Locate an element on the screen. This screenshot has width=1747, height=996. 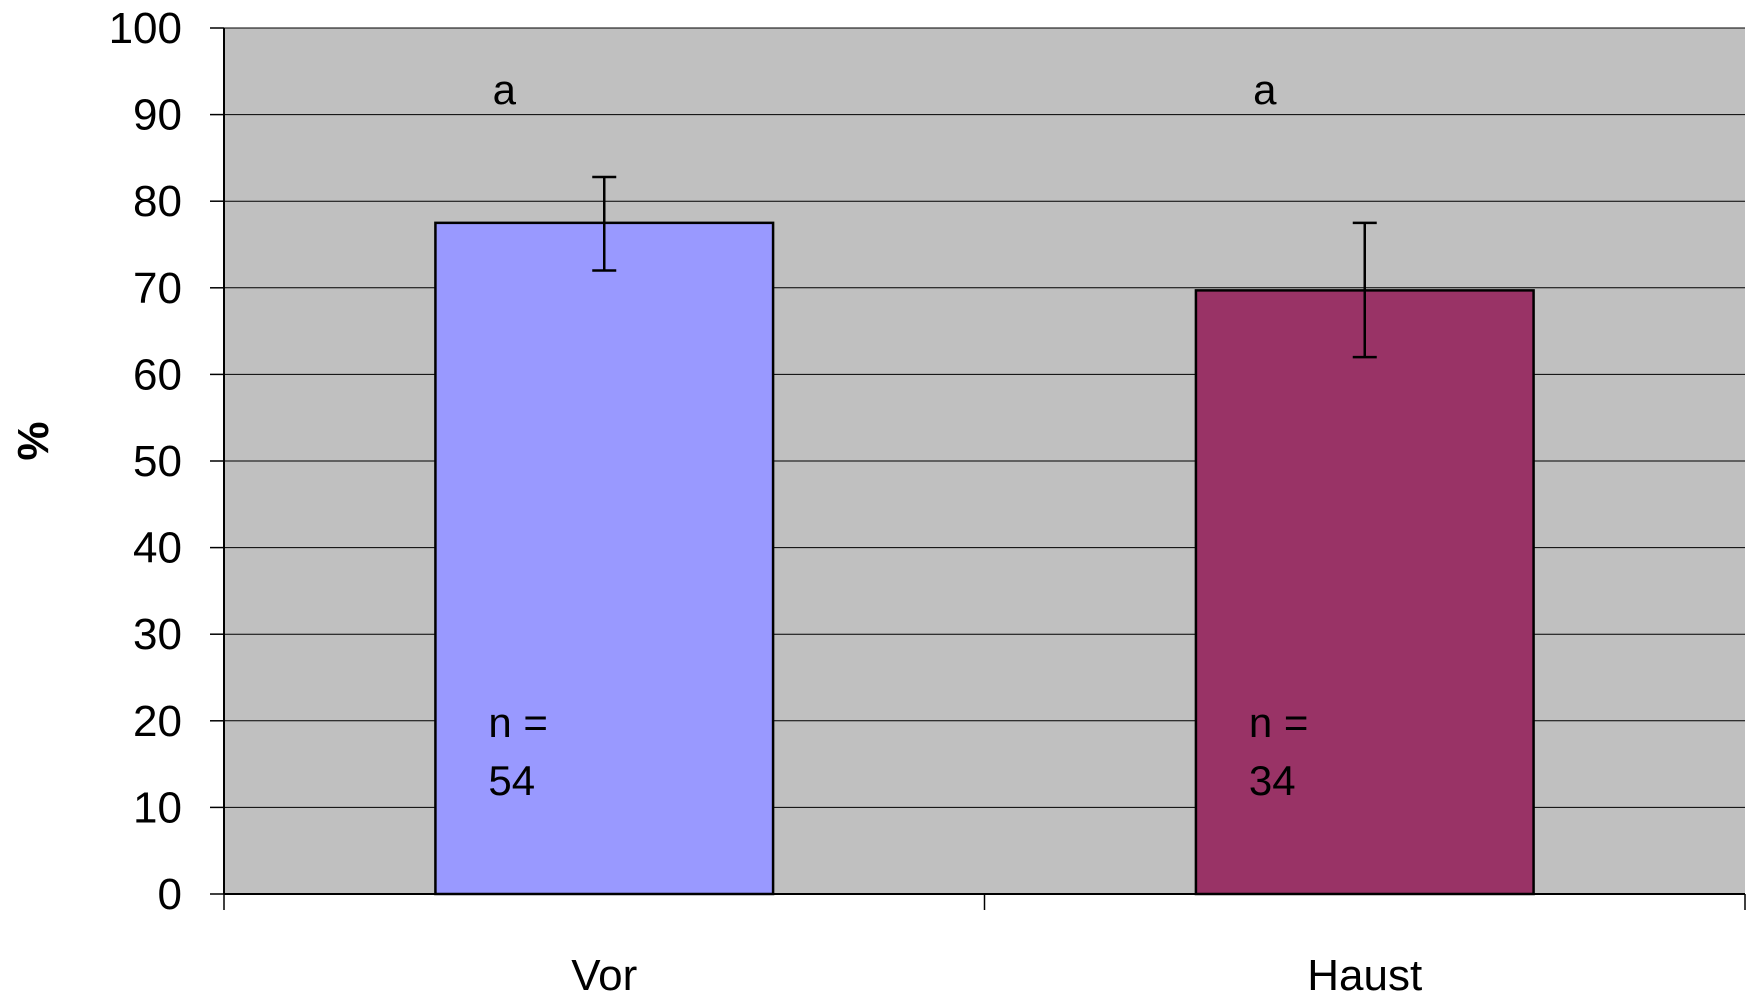
y-tick-label: 100 is located at coordinates (145, 28).